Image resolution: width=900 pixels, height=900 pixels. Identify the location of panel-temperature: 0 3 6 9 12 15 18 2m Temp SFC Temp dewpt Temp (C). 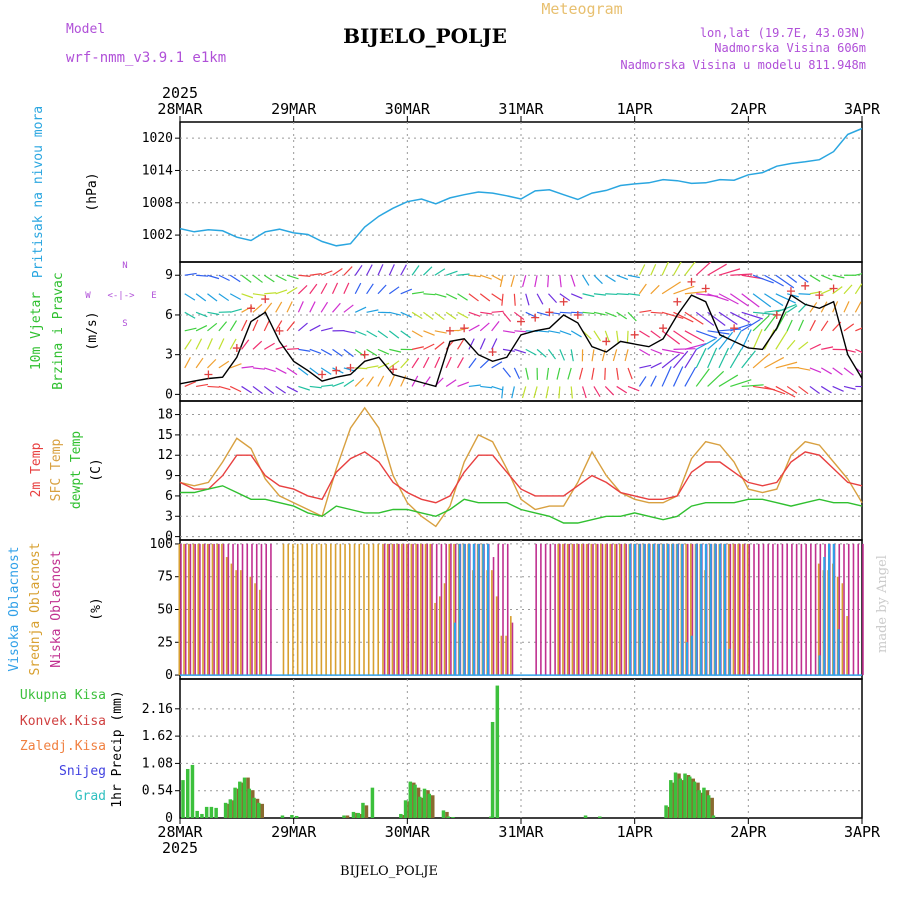
(446, 472).